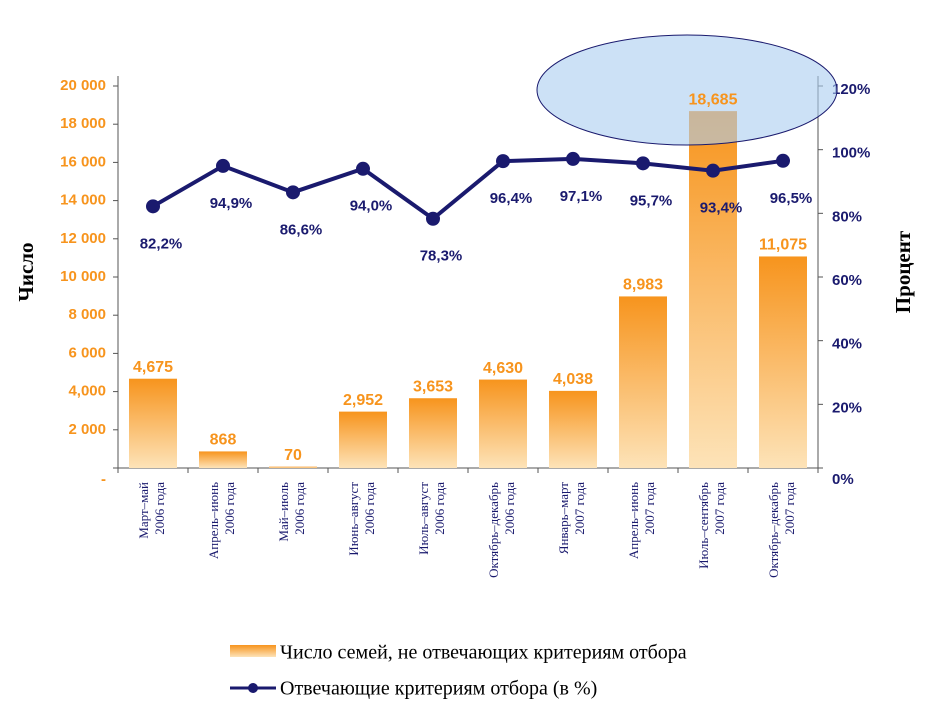  I want to click on line-value-label: 78,3%, so click(441, 256).